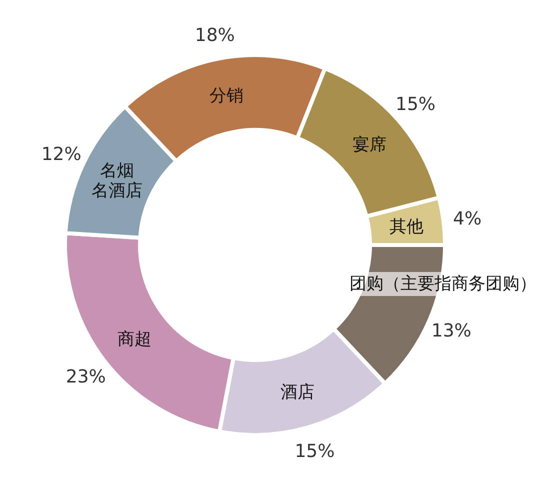  Describe the element at coordinates (117, 181) in the screenshot. I see `slice-label: 名烟名酒店` at that location.